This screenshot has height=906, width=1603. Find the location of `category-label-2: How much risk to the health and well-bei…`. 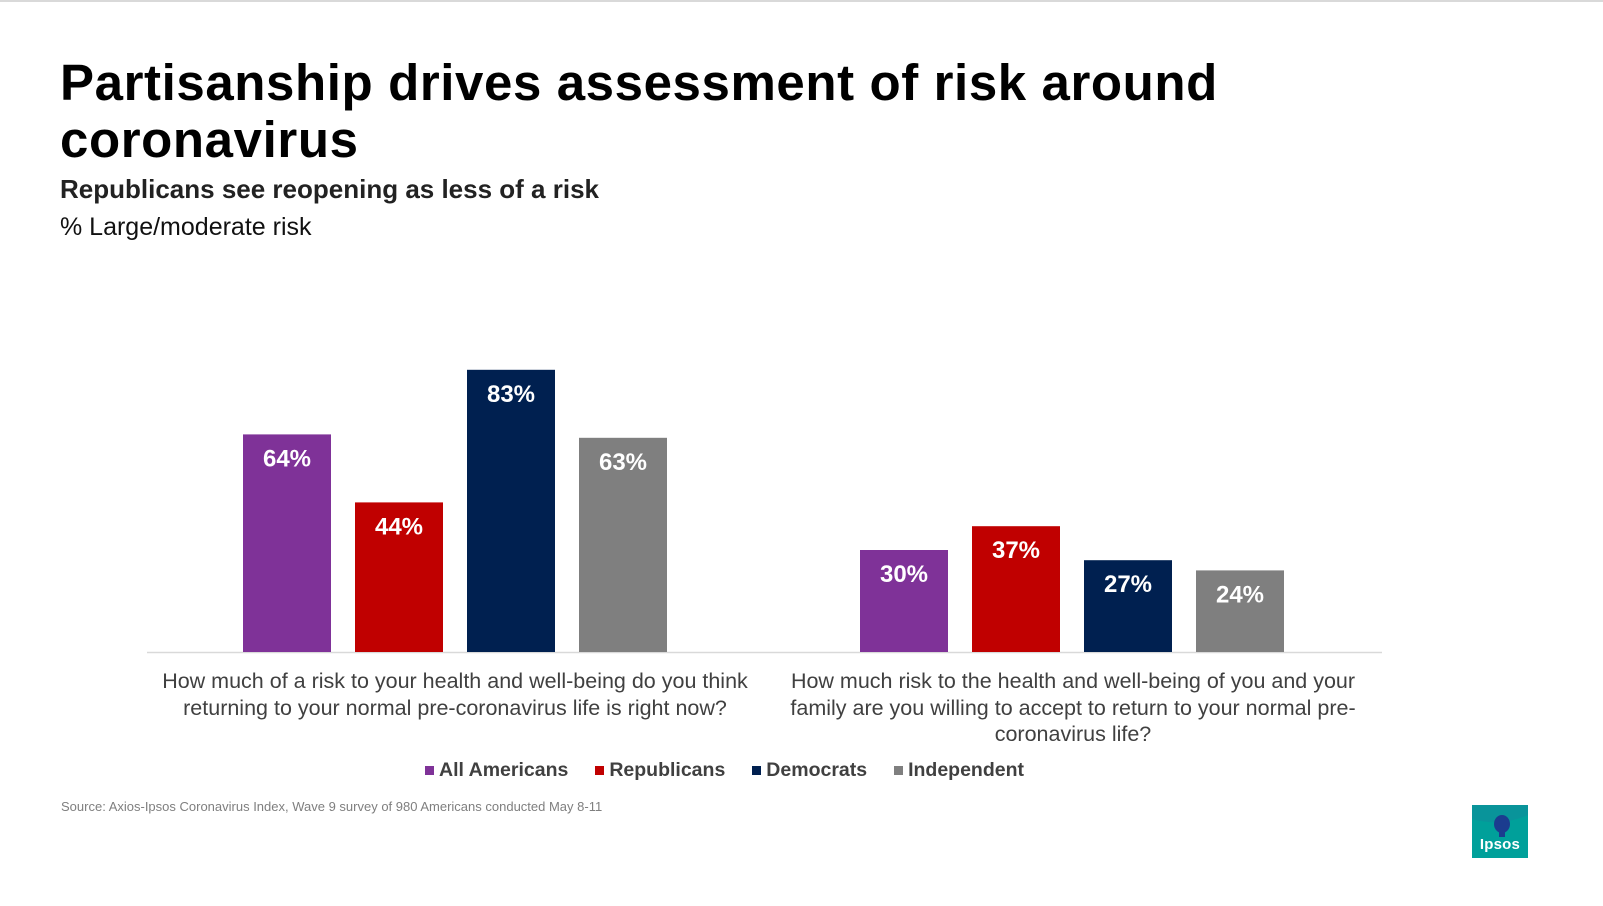

category-label-2: How much risk to the health and well-bei… is located at coordinates (1073, 707).